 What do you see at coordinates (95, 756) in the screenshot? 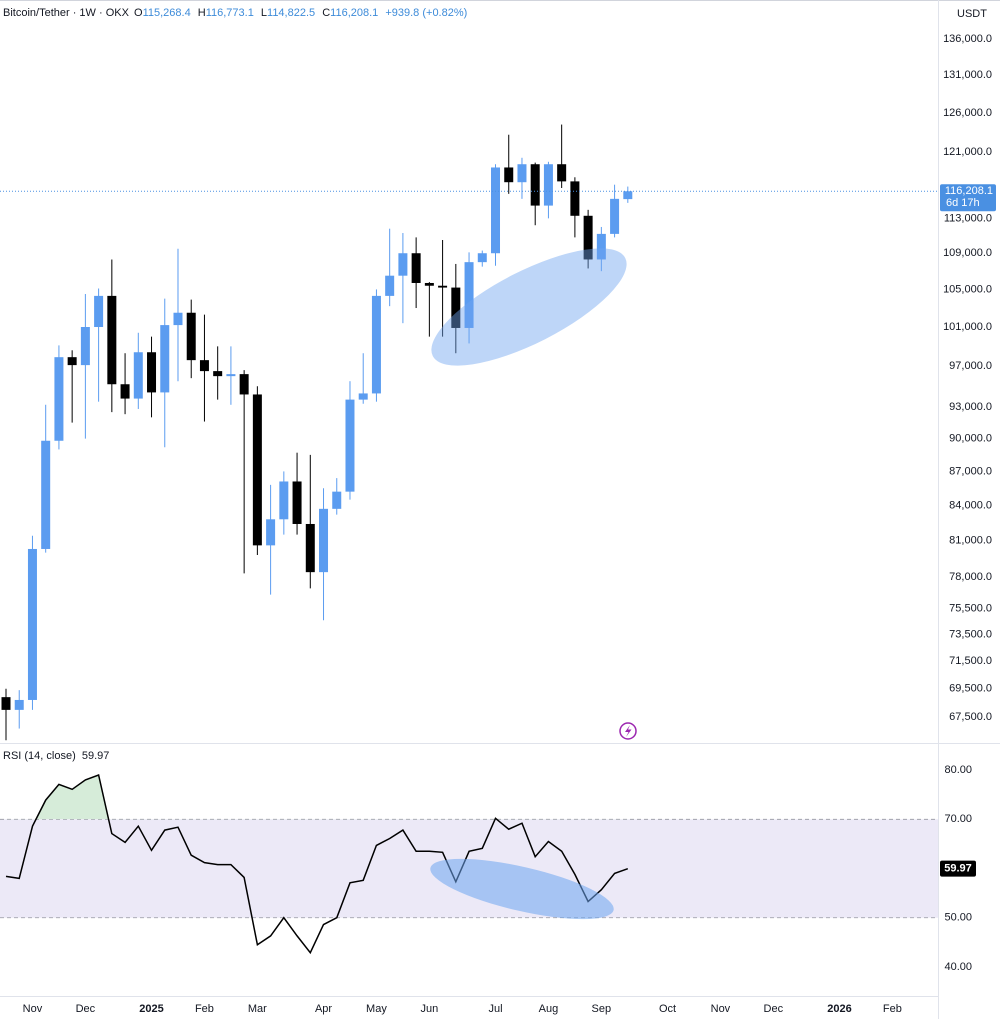
I see `rsi-last-value: 59.97` at bounding box center [95, 756].